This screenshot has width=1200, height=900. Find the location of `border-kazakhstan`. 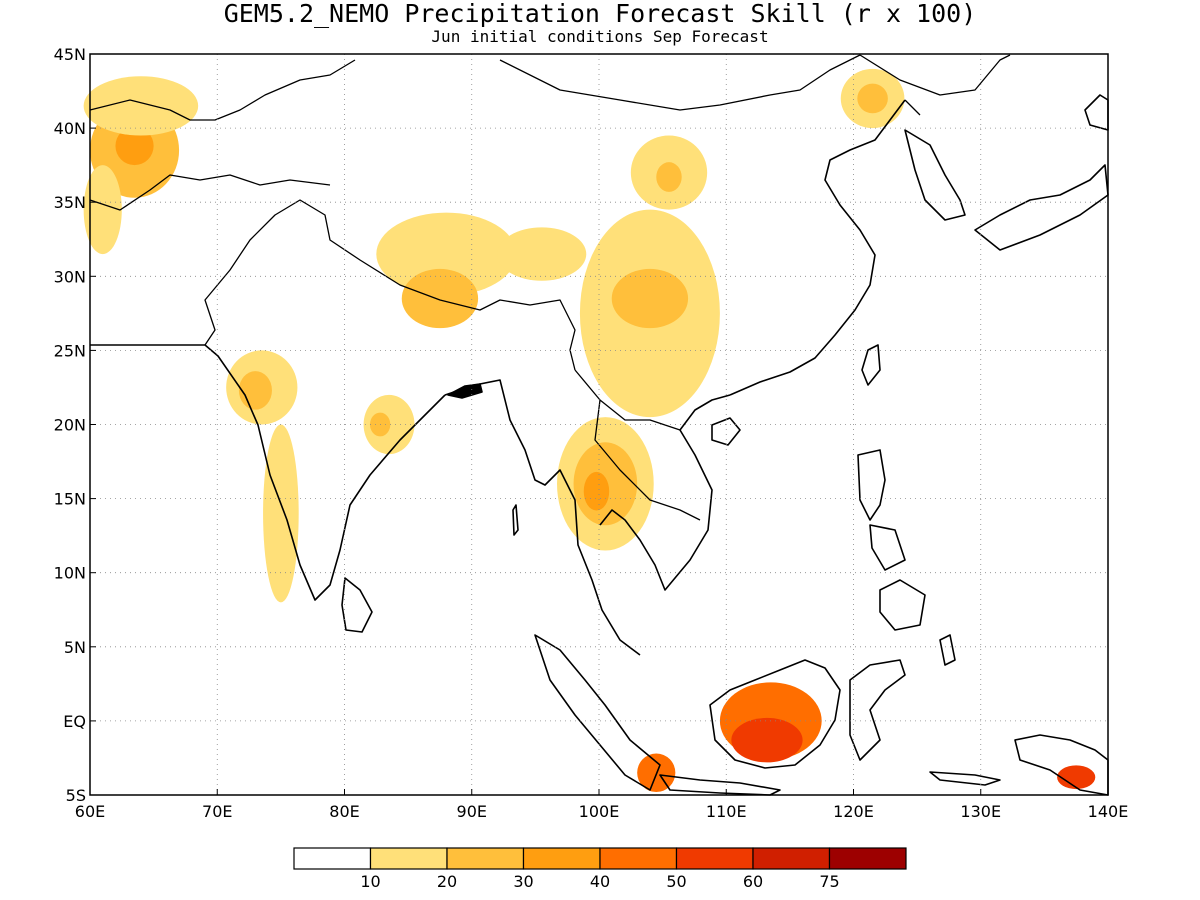

border-kazakhstan is located at coordinates (222, 90).